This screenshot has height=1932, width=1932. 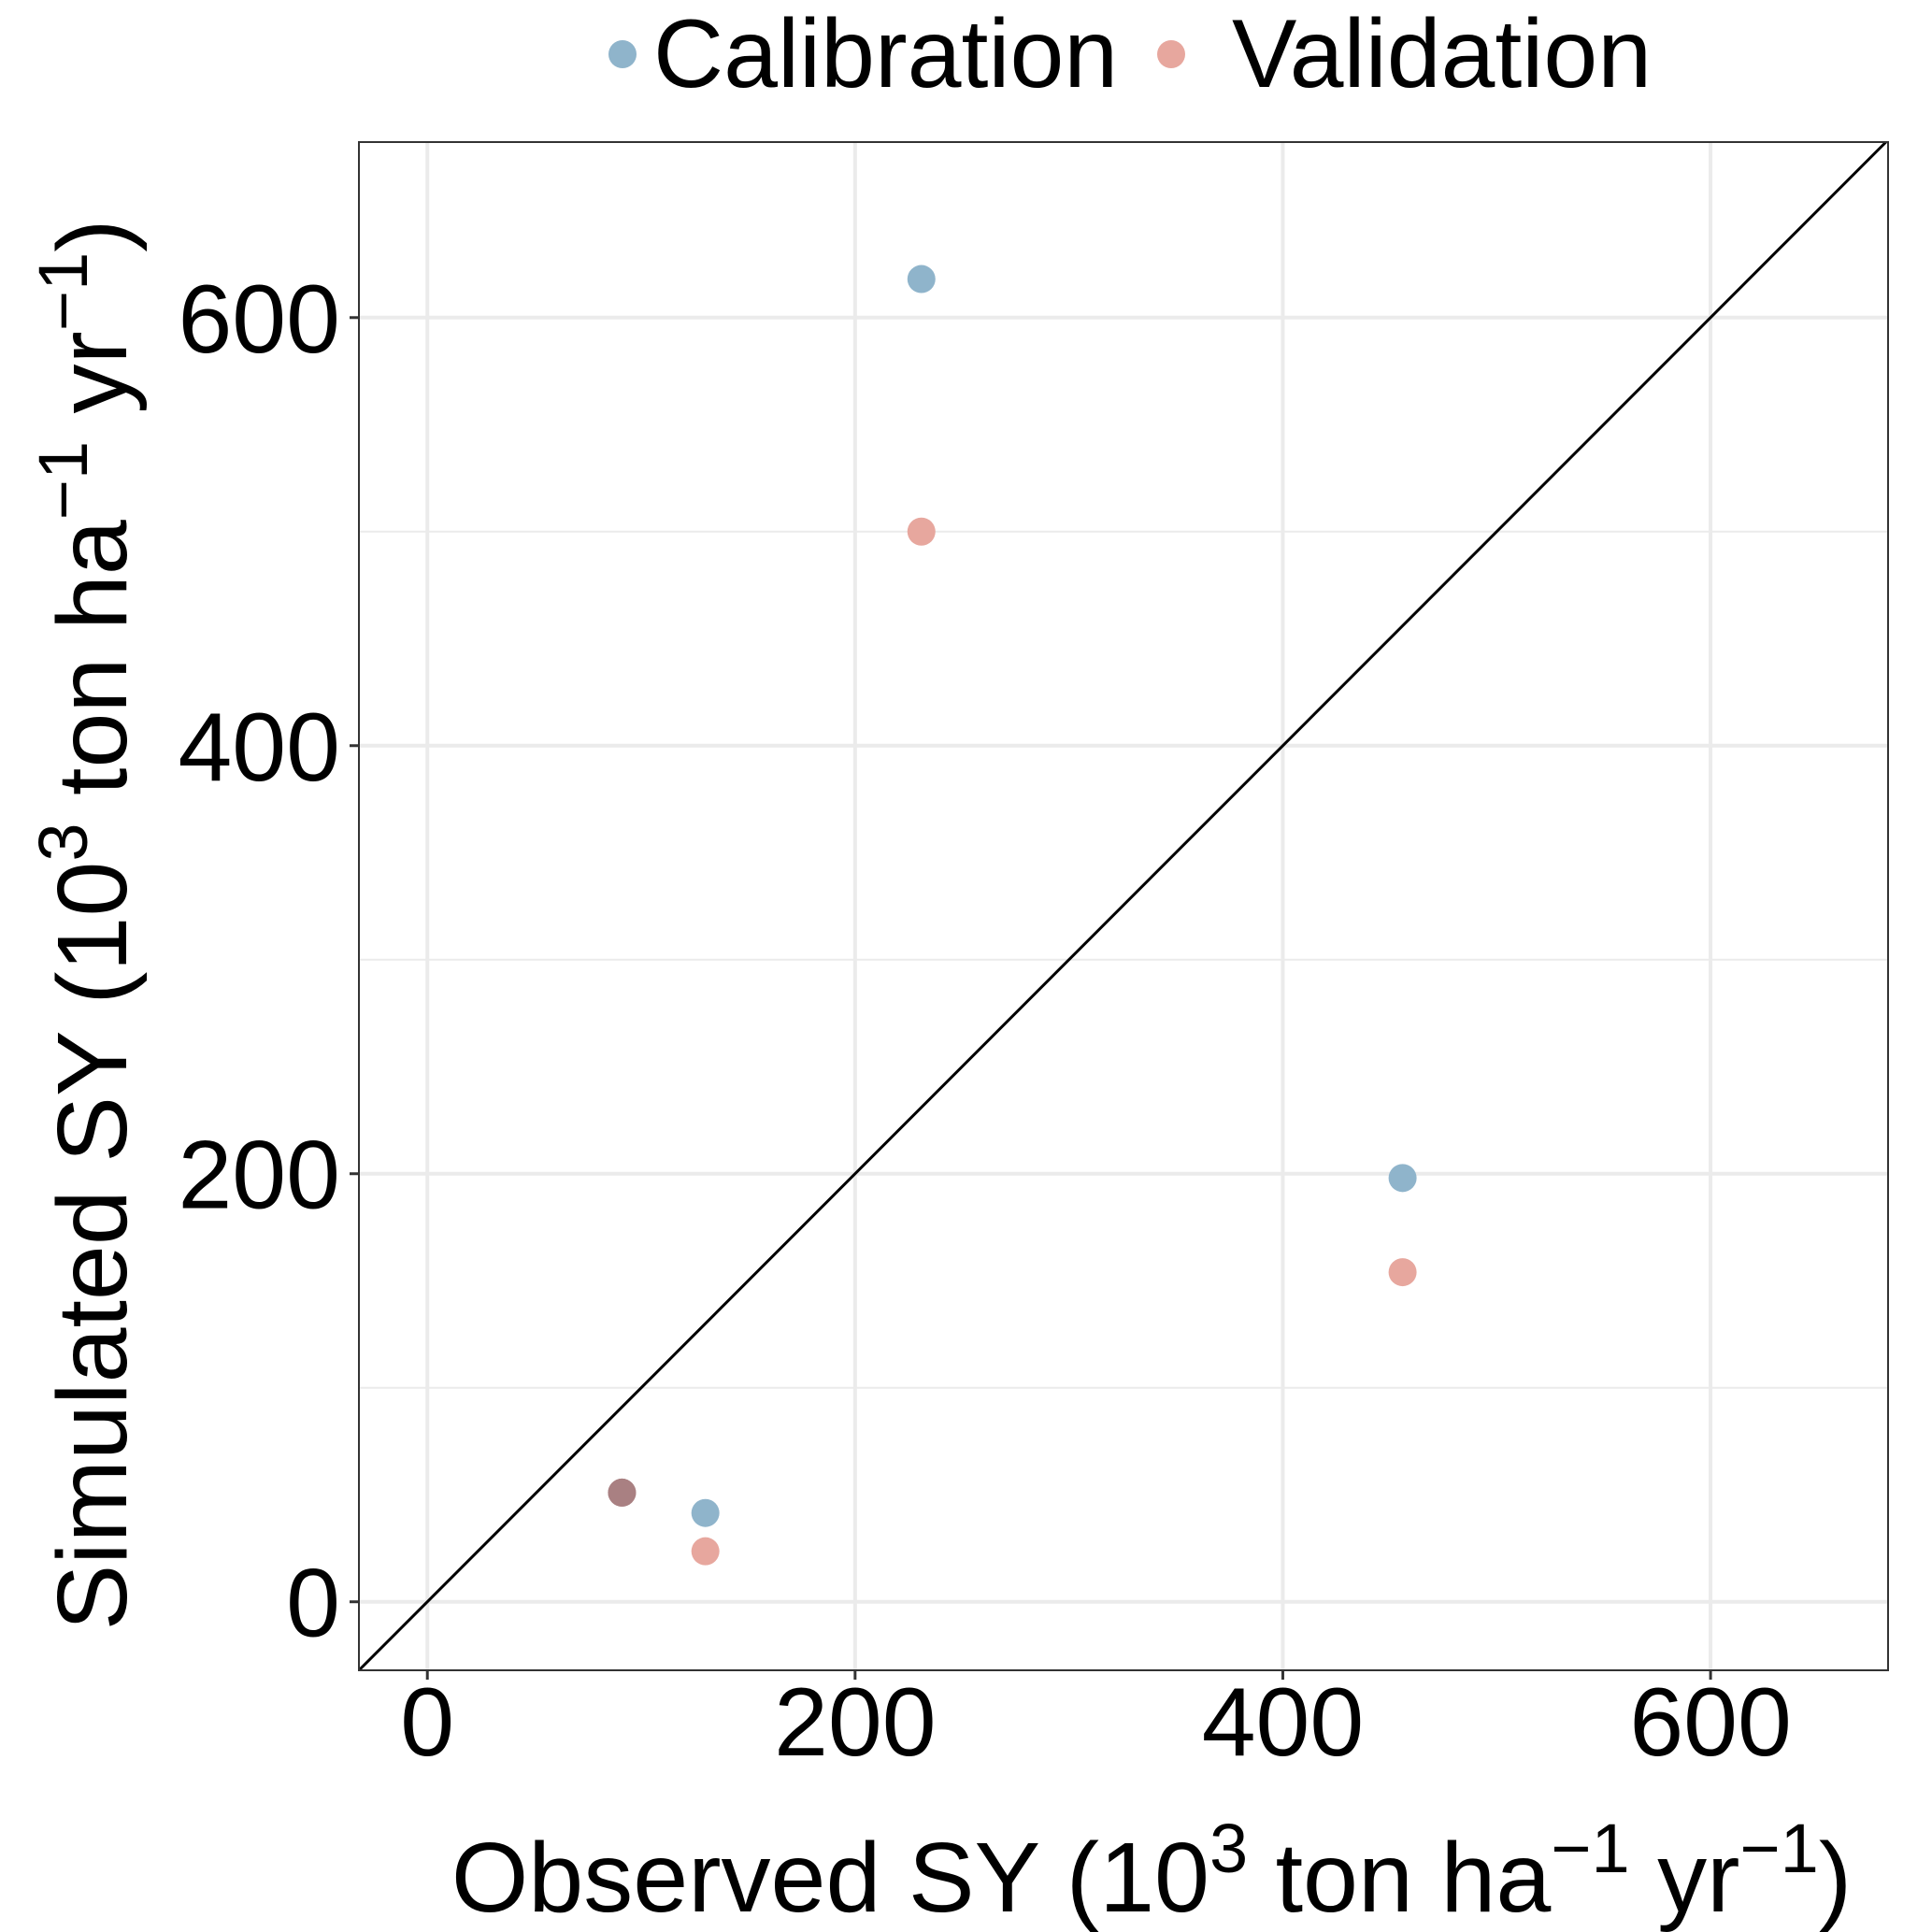 What do you see at coordinates (886, 54) in the screenshot?
I see `legend-label-calibration: Calibration` at bounding box center [886, 54].